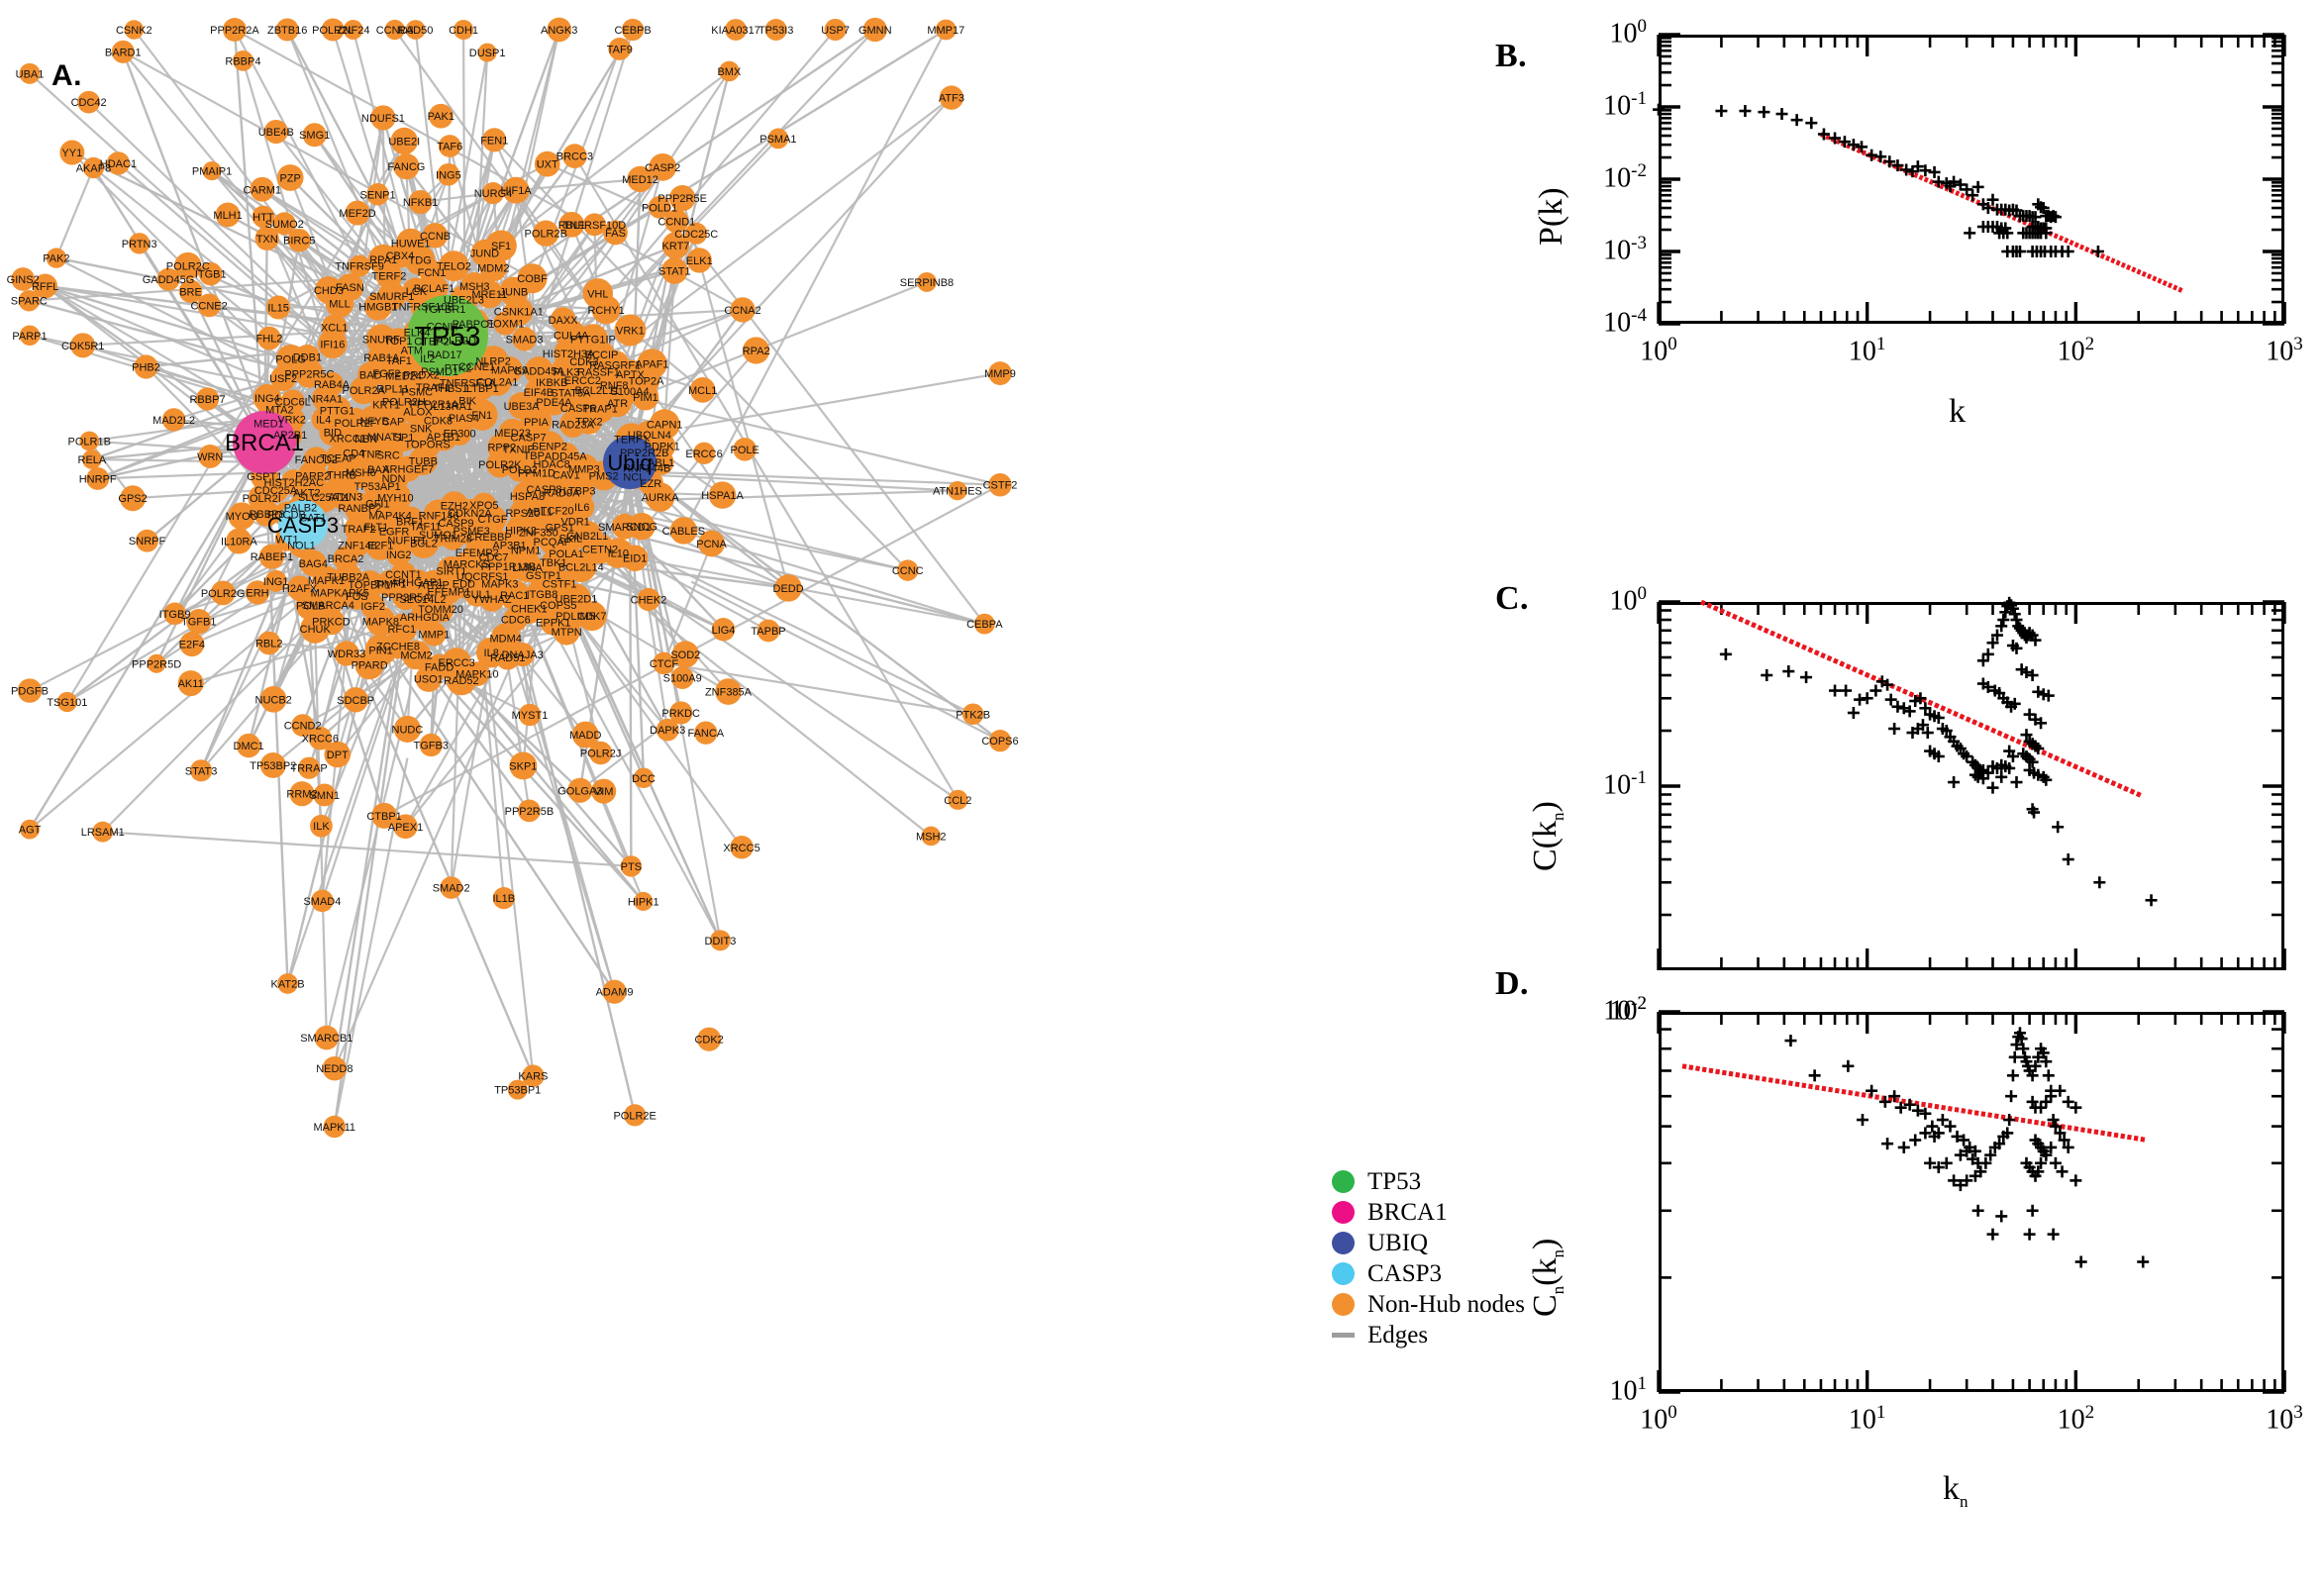  What do you see at coordinates (264, 442) in the screenshot?
I see `hub-node-brca1` at bounding box center [264, 442].